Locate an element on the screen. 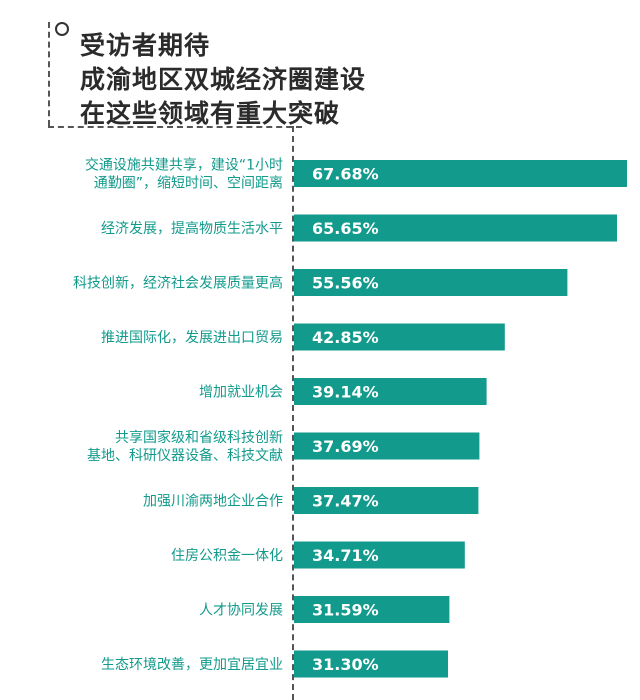 The width and height of the screenshot is (640, 700). value-label-0: 67.68% is located at coordinates (345, 174).